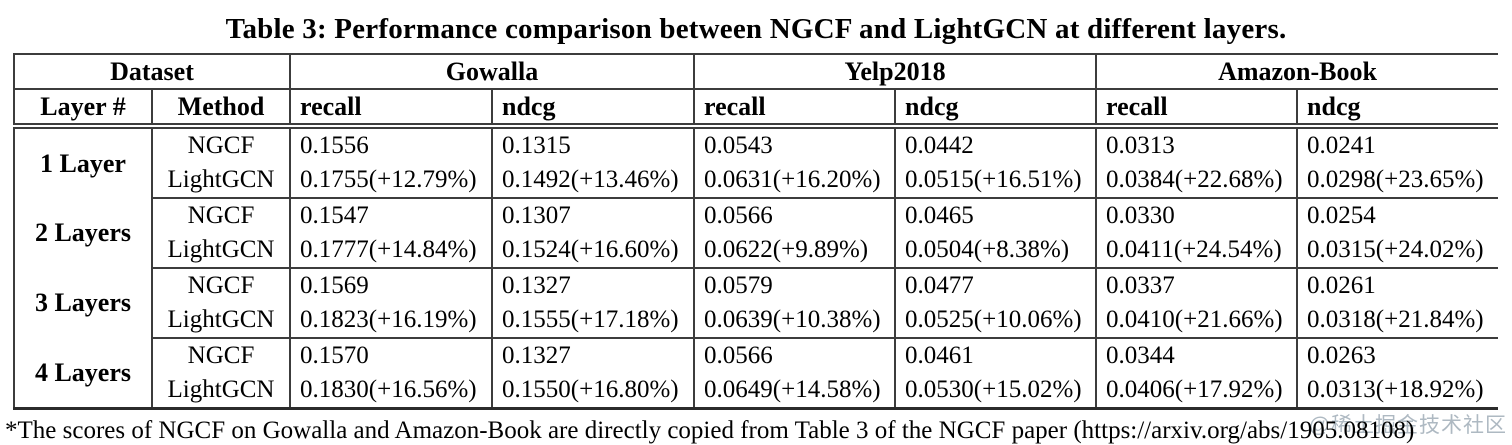 The width and height of the screenshot is (1512, 445). What do you see at coordinates (995, 321) in the screenshot?
I see `metric-cell: 0.0525(+10.06%)` at bounding box center [995, 321].